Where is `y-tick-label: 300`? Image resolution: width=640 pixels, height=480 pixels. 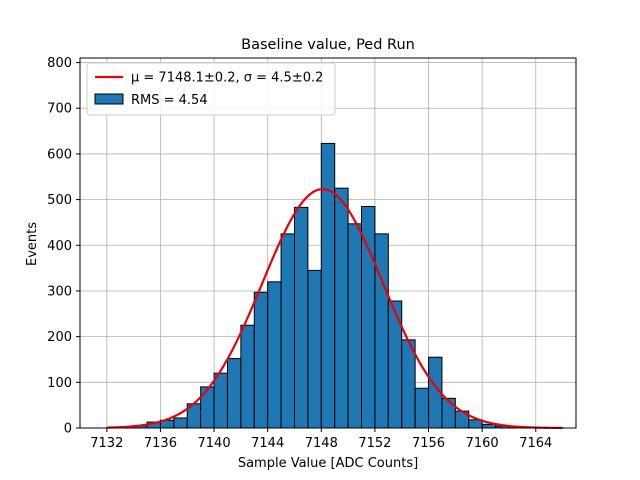
y-tick-label: 300 is located at coordinates (59, 291).